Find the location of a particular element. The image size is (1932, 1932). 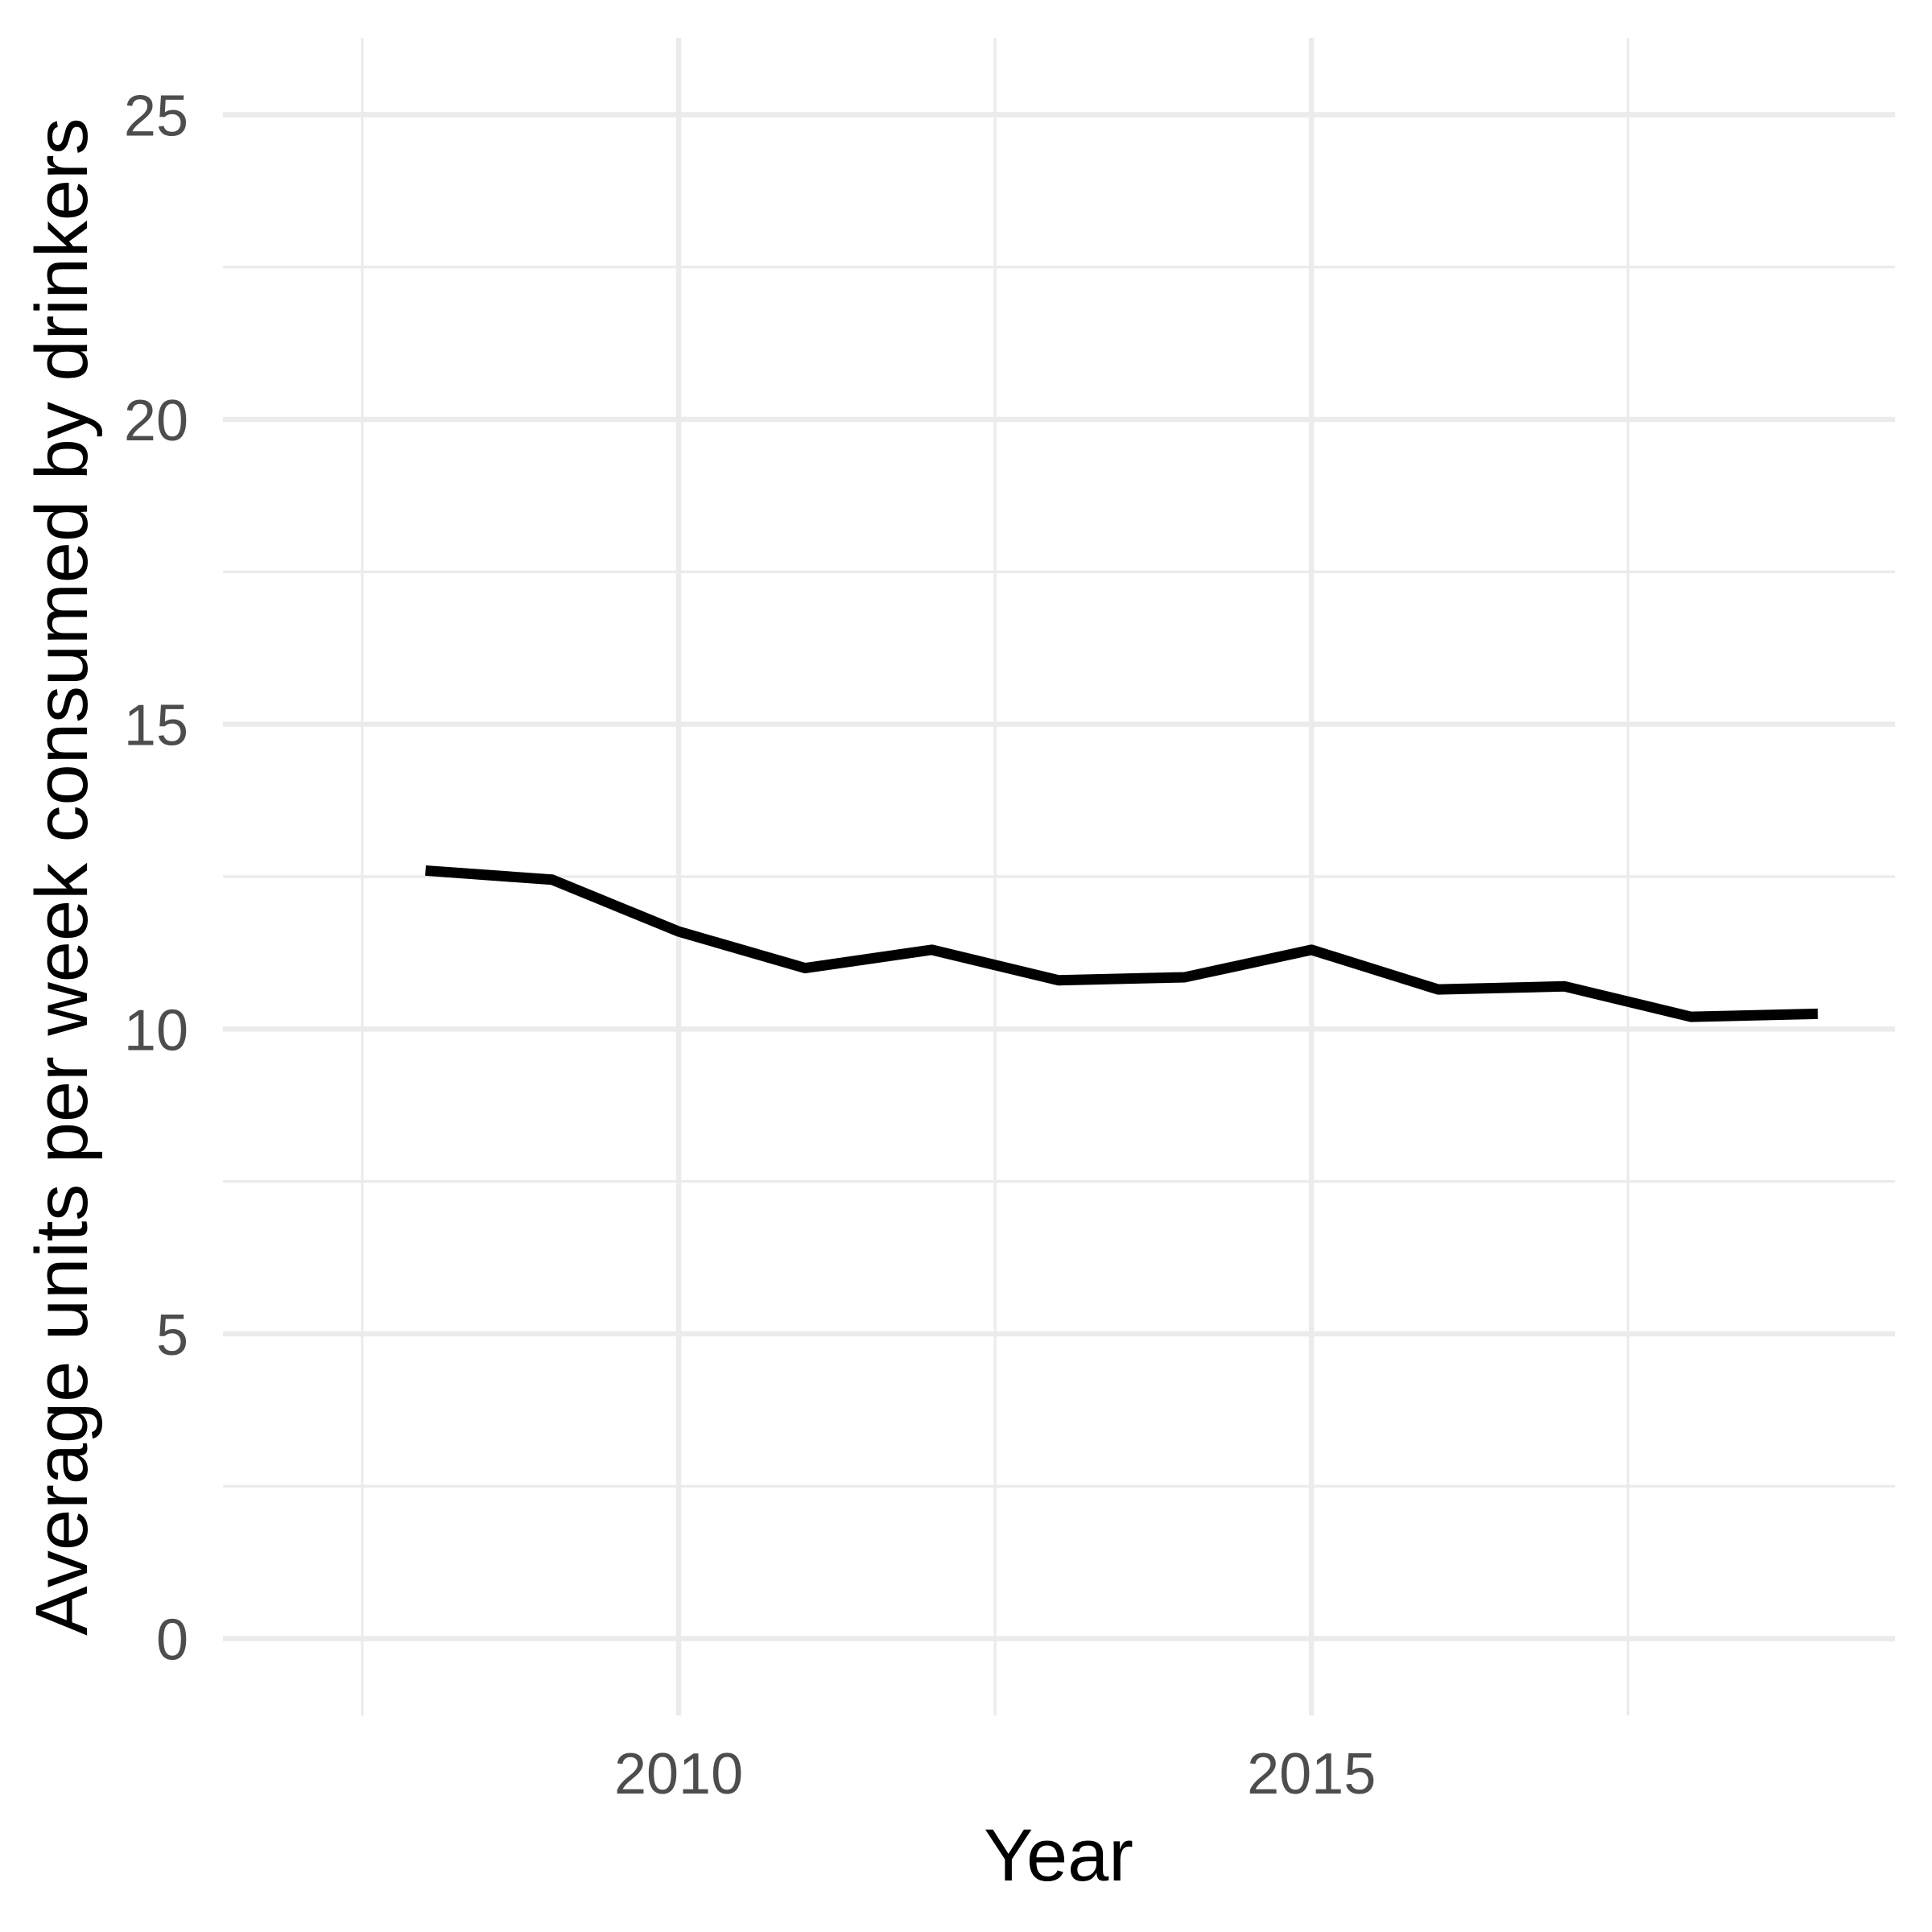

y-tick-label: 20 is located at coordinates (156, 421).